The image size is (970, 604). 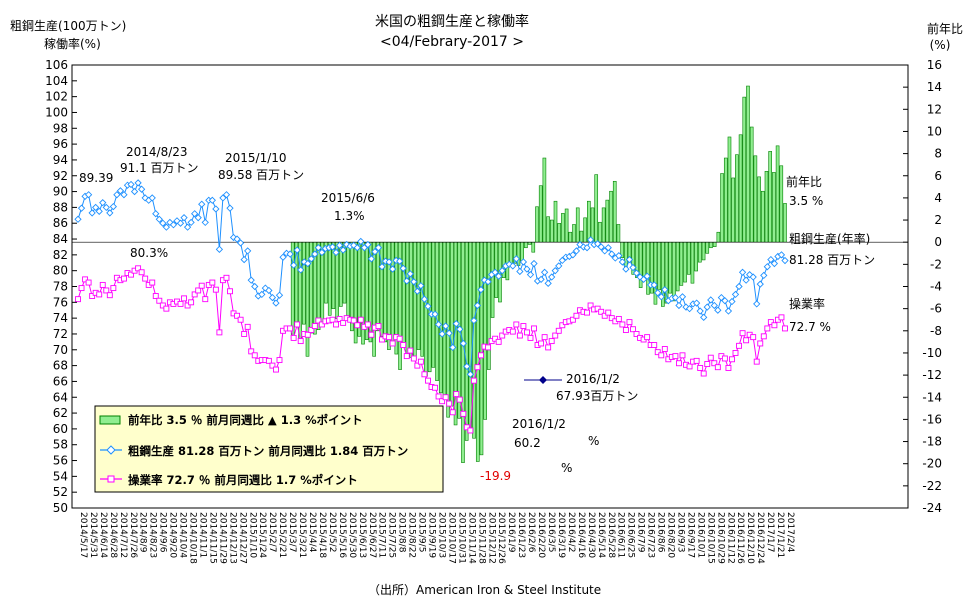 I want to click on x-tick-label: 2016/1/9, so click(x=511, y=532).